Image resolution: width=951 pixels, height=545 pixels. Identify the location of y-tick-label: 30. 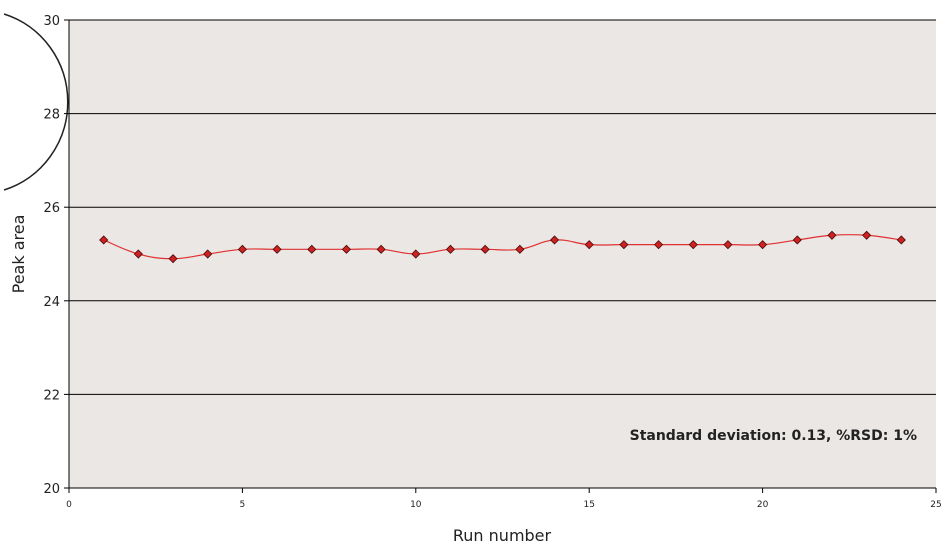
(51, 21).